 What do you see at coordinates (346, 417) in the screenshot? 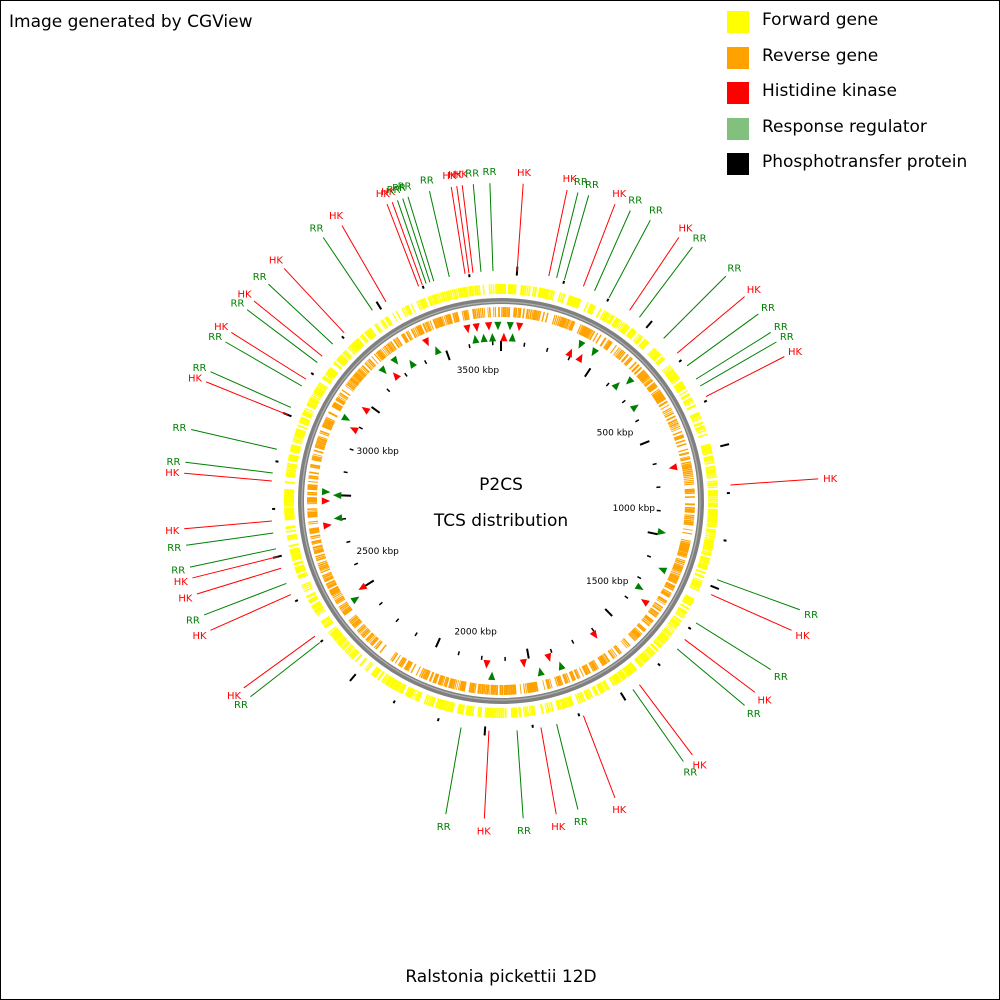
I see `rr-marker` at bounding box center [346, 417].